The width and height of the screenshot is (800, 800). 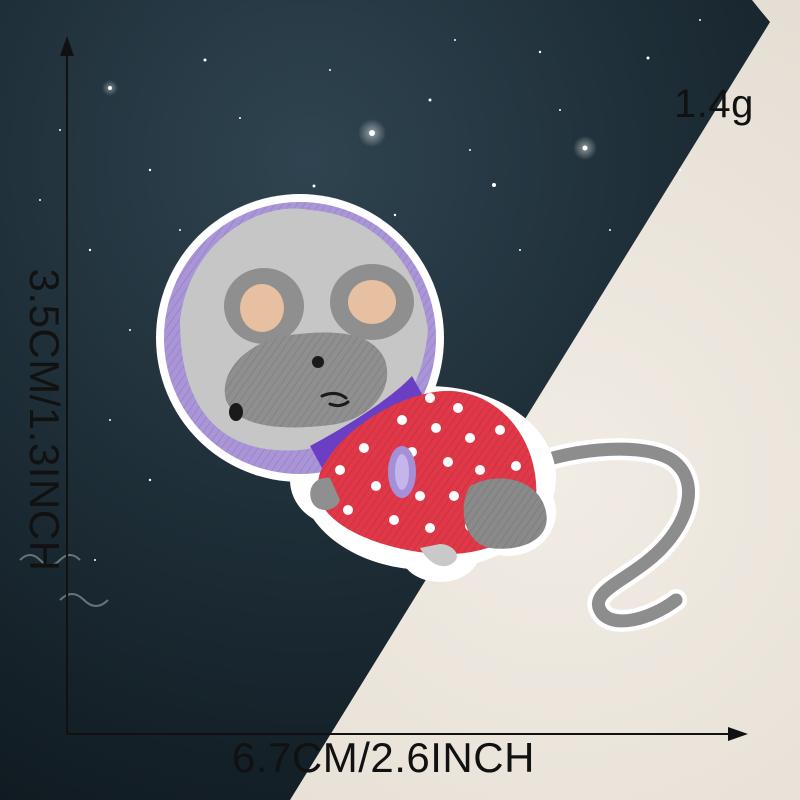 What do you see at coordinates (325, 494) in the screenshot?
I see `mouse-hand` at bounding box center [325, 494].